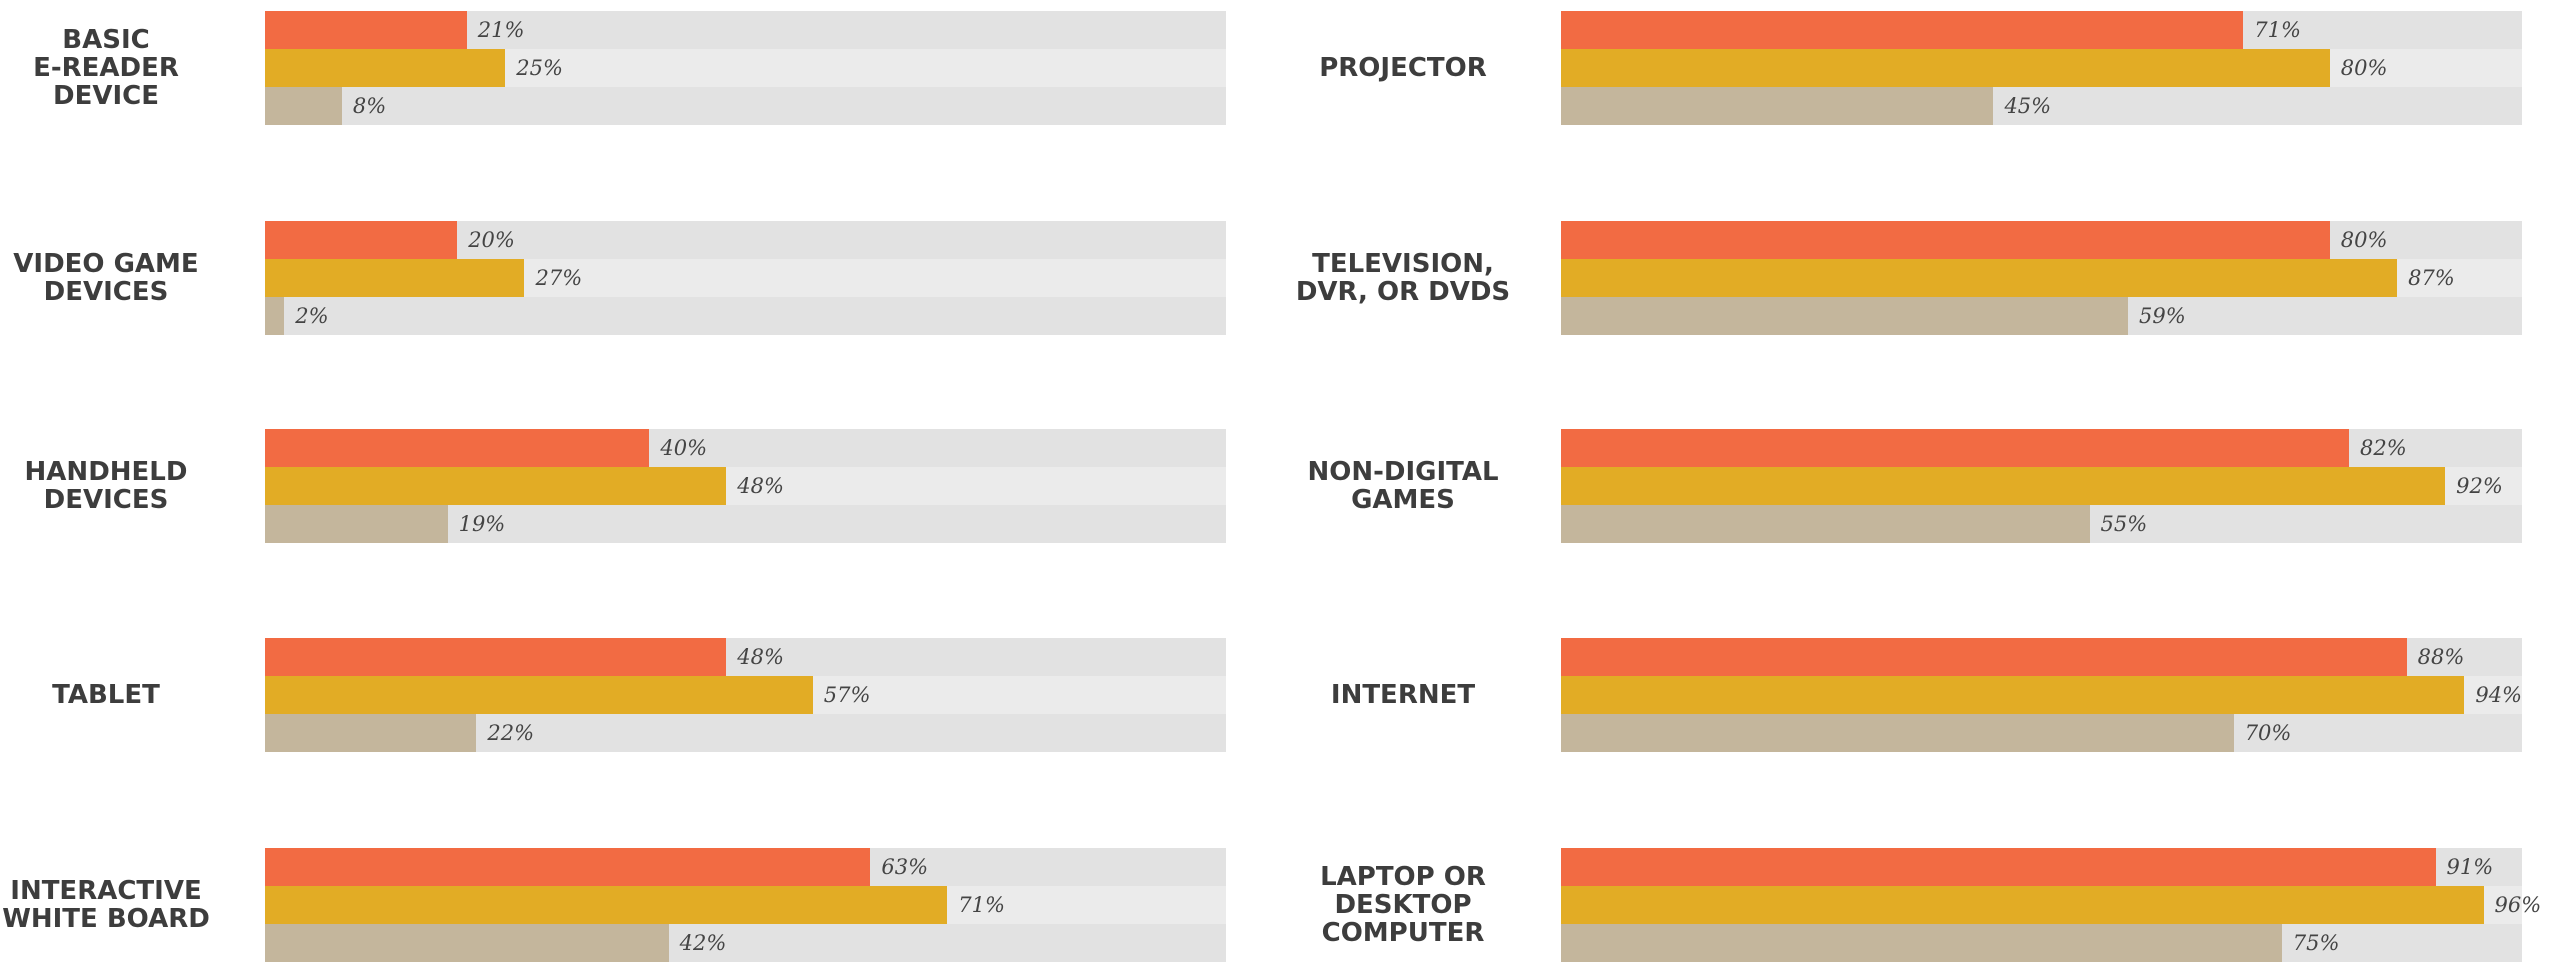 This screenshot has width=2566, height=962. Describe the element at coordinates (2124, 524) in the screenshot. I see `value-label: 55%` at that location.